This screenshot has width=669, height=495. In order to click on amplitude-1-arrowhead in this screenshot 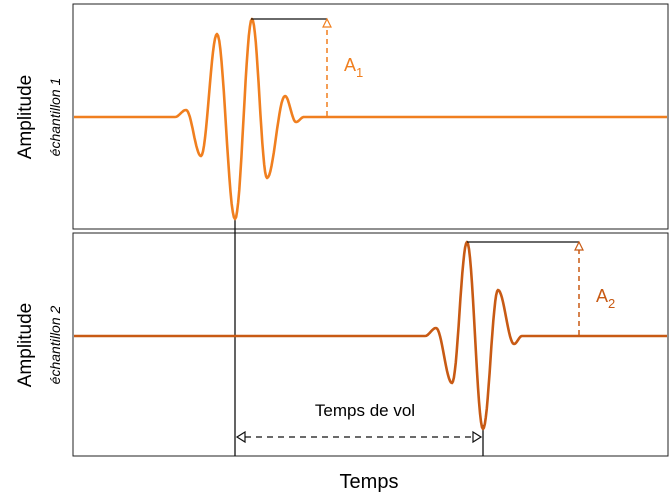, I will do `click(327, 22)`.